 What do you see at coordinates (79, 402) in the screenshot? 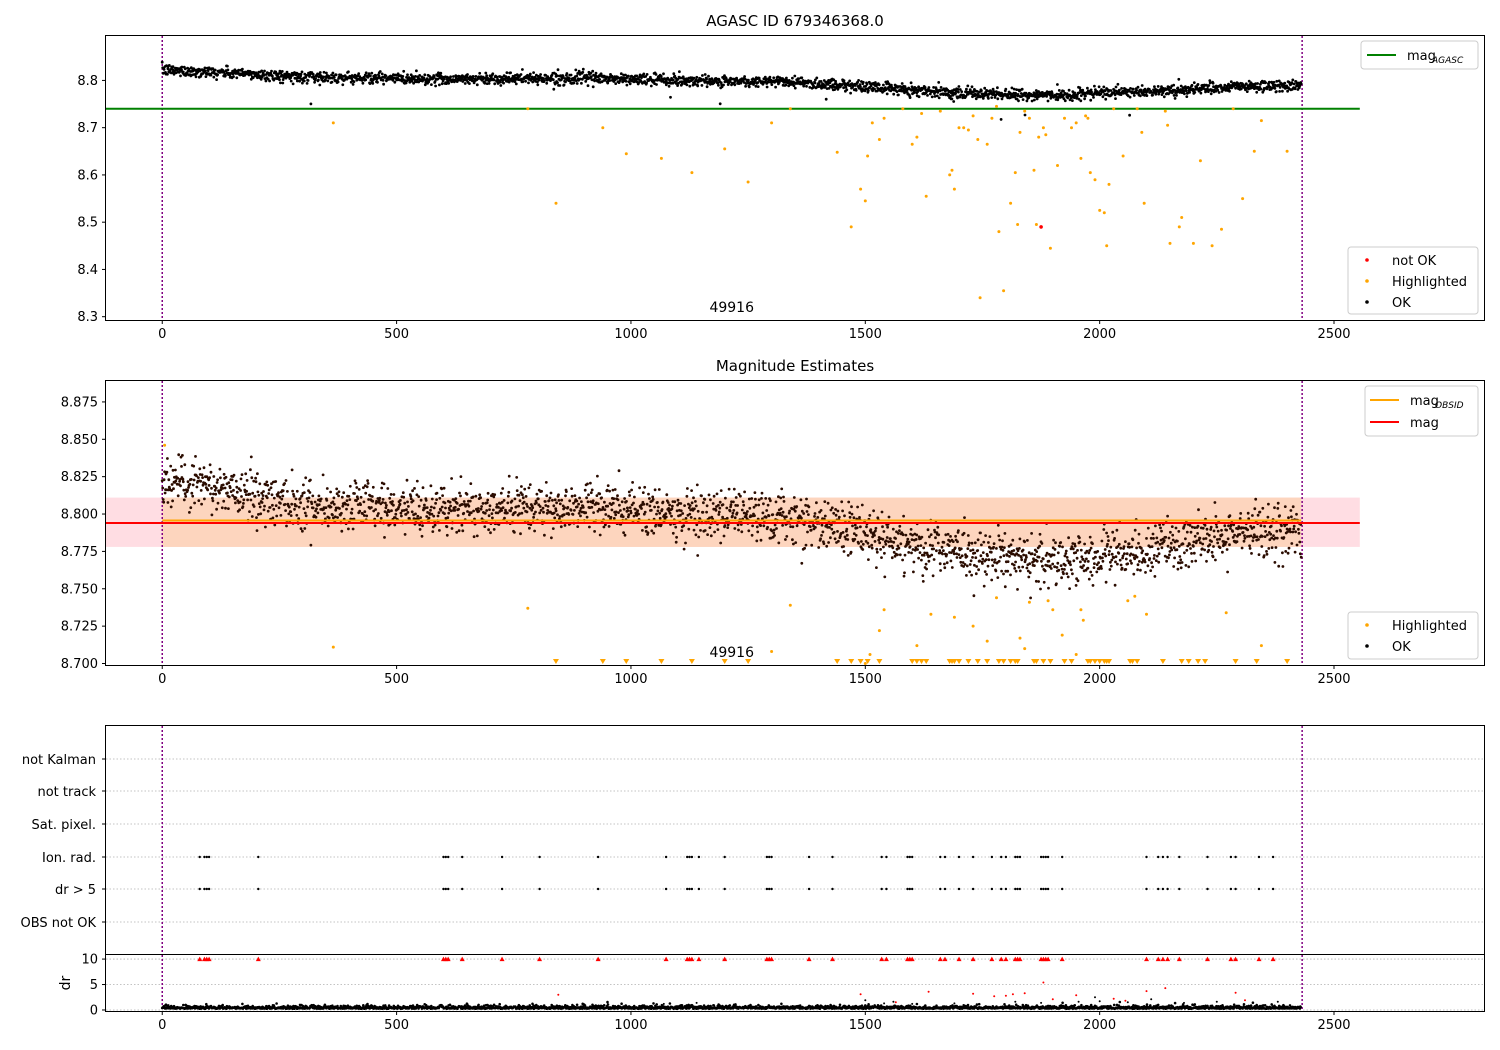
I see `panel2-ytick-label: 8.875` at bounding box center [79, 402].